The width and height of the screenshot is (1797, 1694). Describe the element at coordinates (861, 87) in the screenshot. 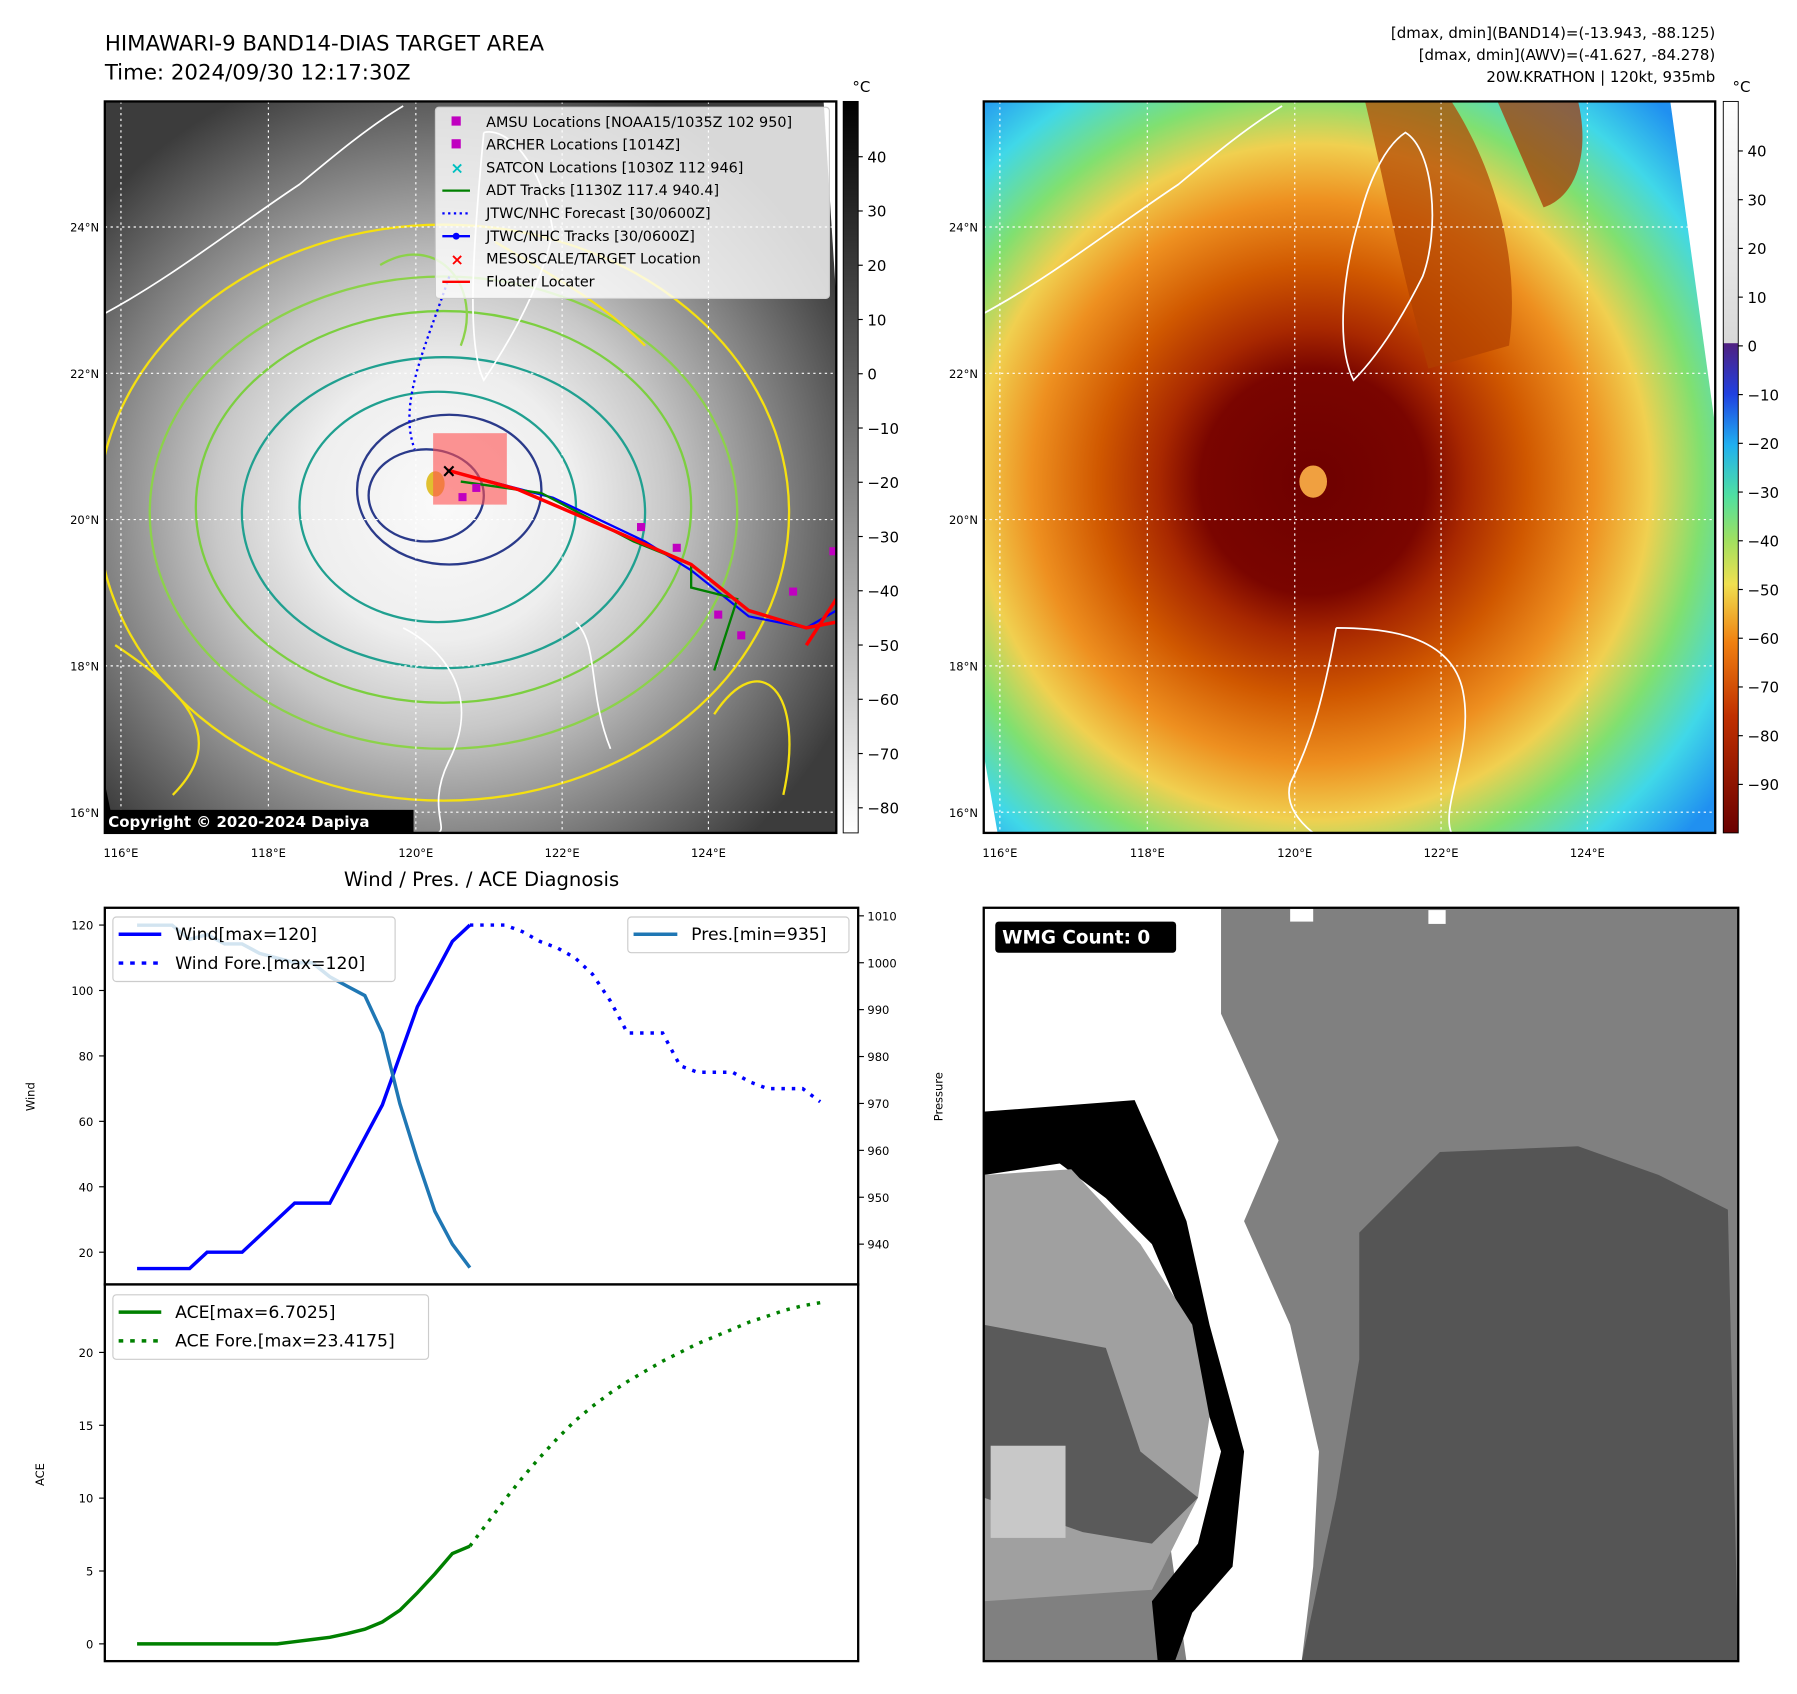

I see `colorbar-unit: °C` at that location.